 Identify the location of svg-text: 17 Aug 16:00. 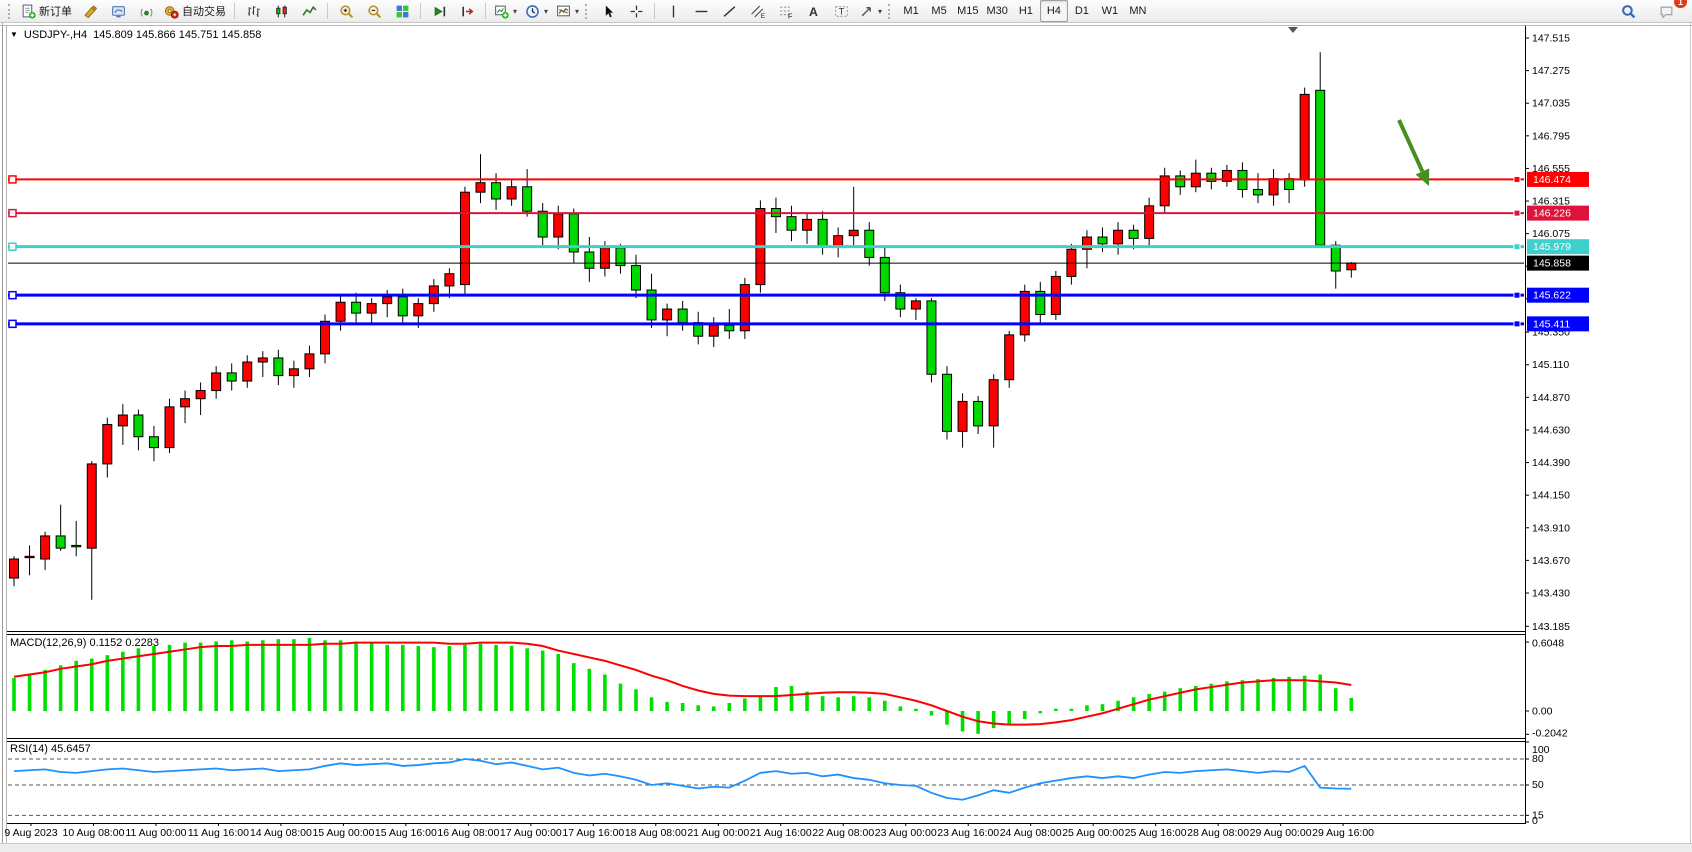
(593, 833).